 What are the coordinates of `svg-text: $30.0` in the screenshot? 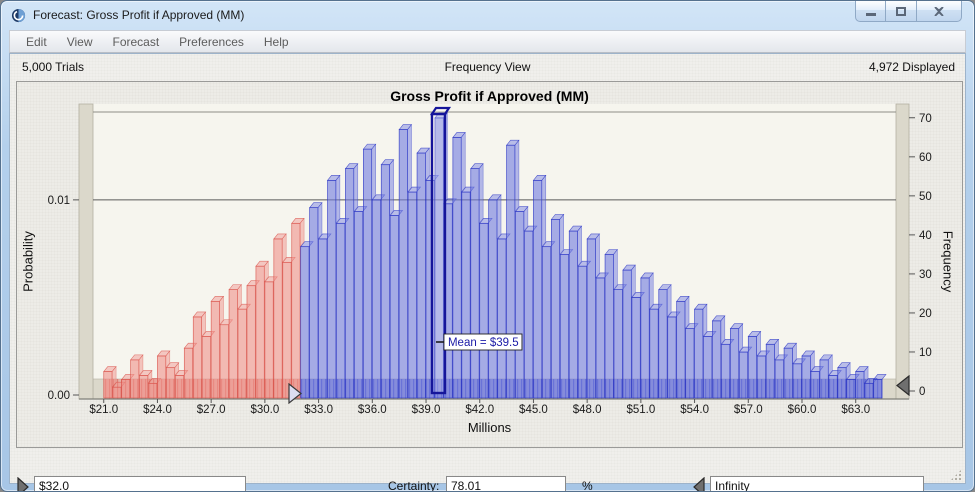 It's located at (264, 410).